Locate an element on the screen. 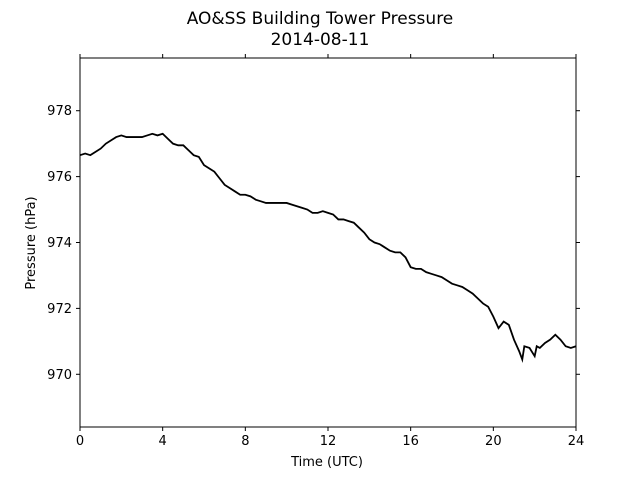  chart-subtitle: 2014-08-11 is located at coordinates (320, 40).